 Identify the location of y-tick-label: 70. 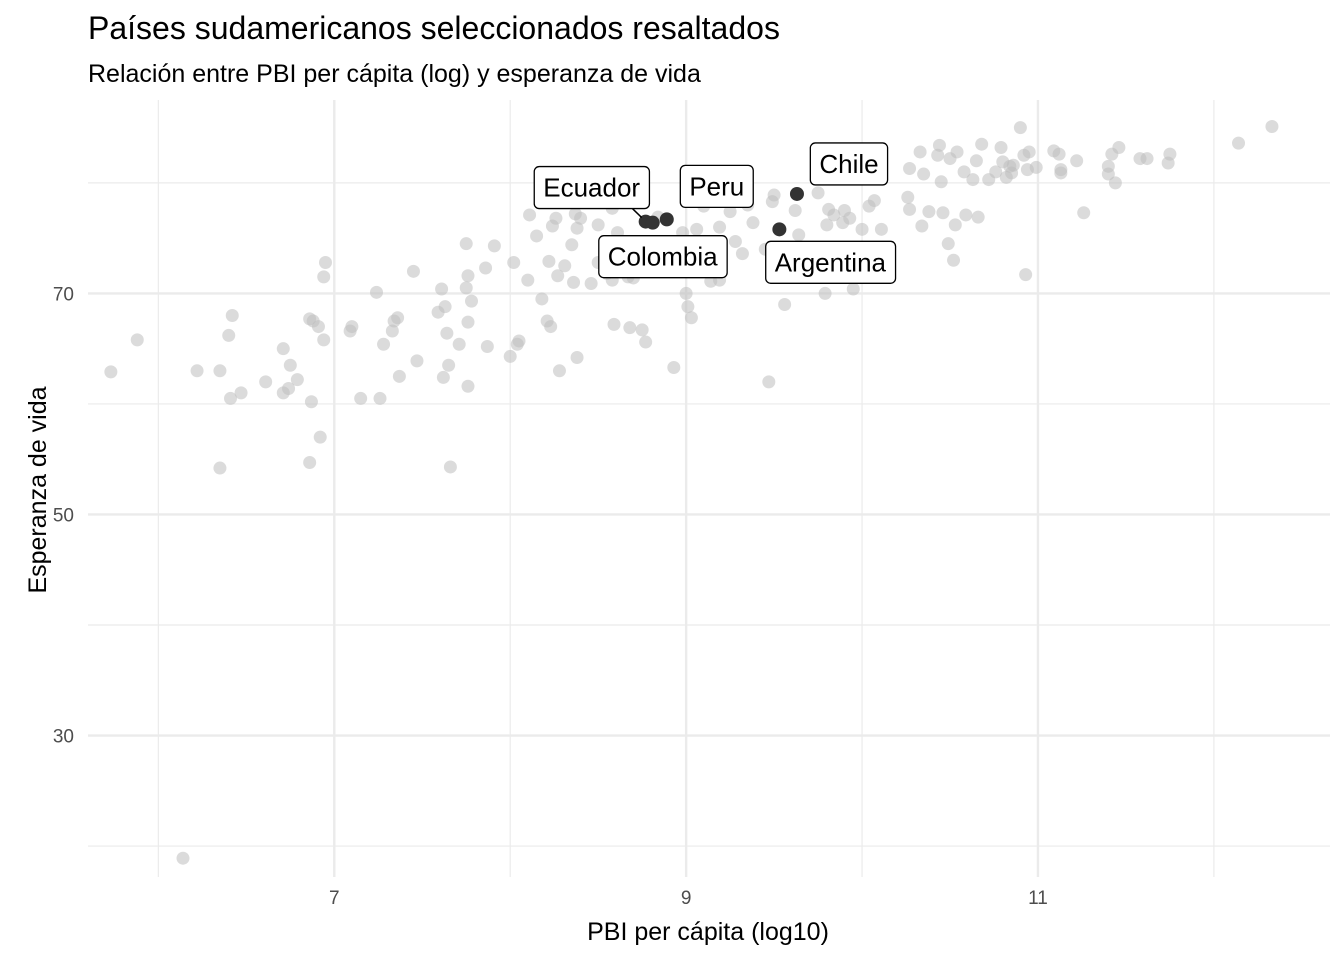
(63, 294).